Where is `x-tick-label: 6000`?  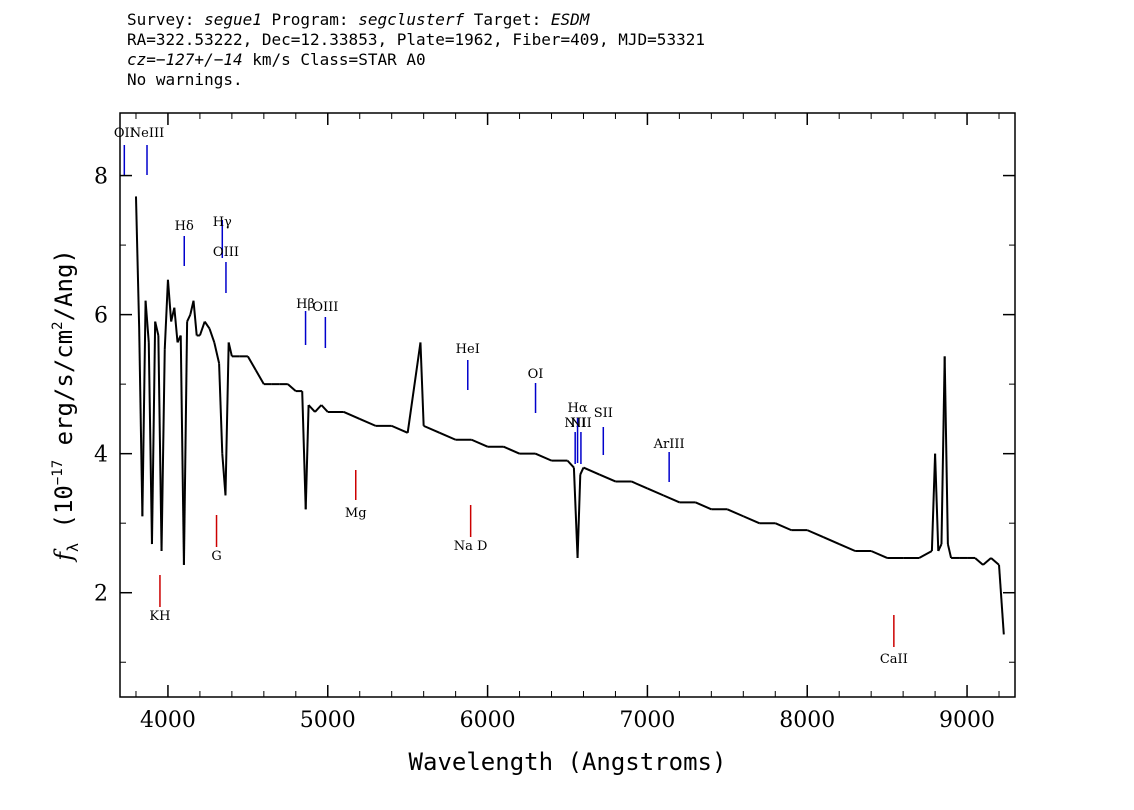
x-tick-label: 6000 is located at coordinates (488, 720).